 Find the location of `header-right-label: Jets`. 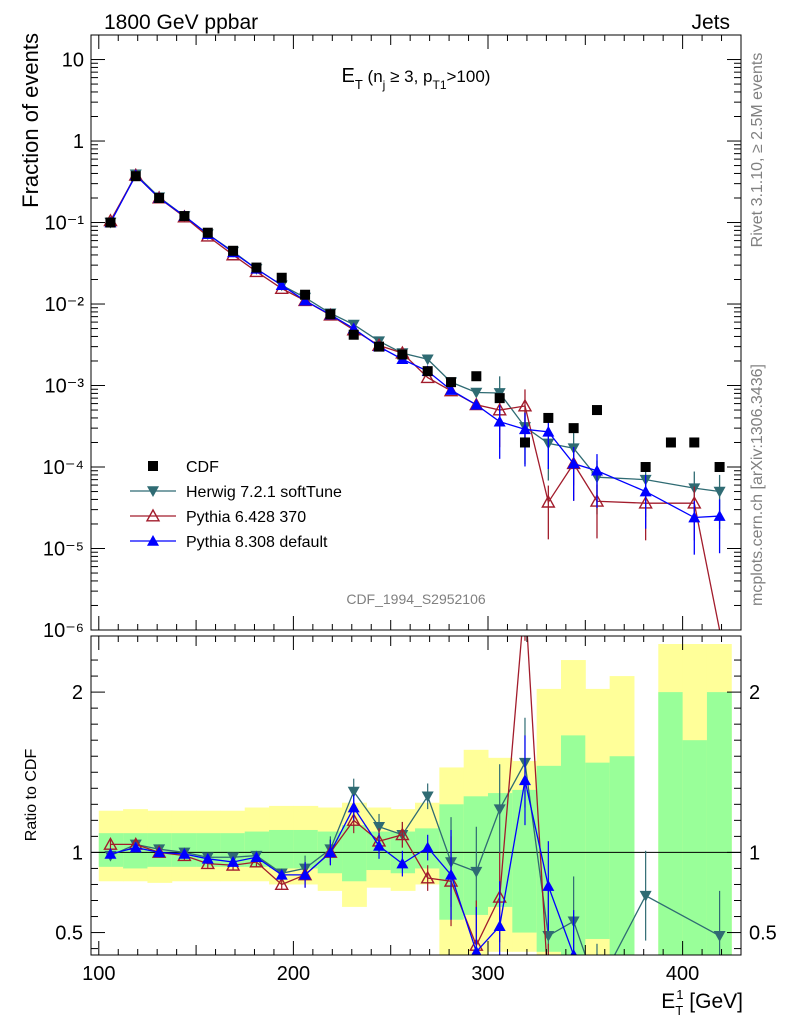

header-right-label: Jets is located at coordinates (710, 22).